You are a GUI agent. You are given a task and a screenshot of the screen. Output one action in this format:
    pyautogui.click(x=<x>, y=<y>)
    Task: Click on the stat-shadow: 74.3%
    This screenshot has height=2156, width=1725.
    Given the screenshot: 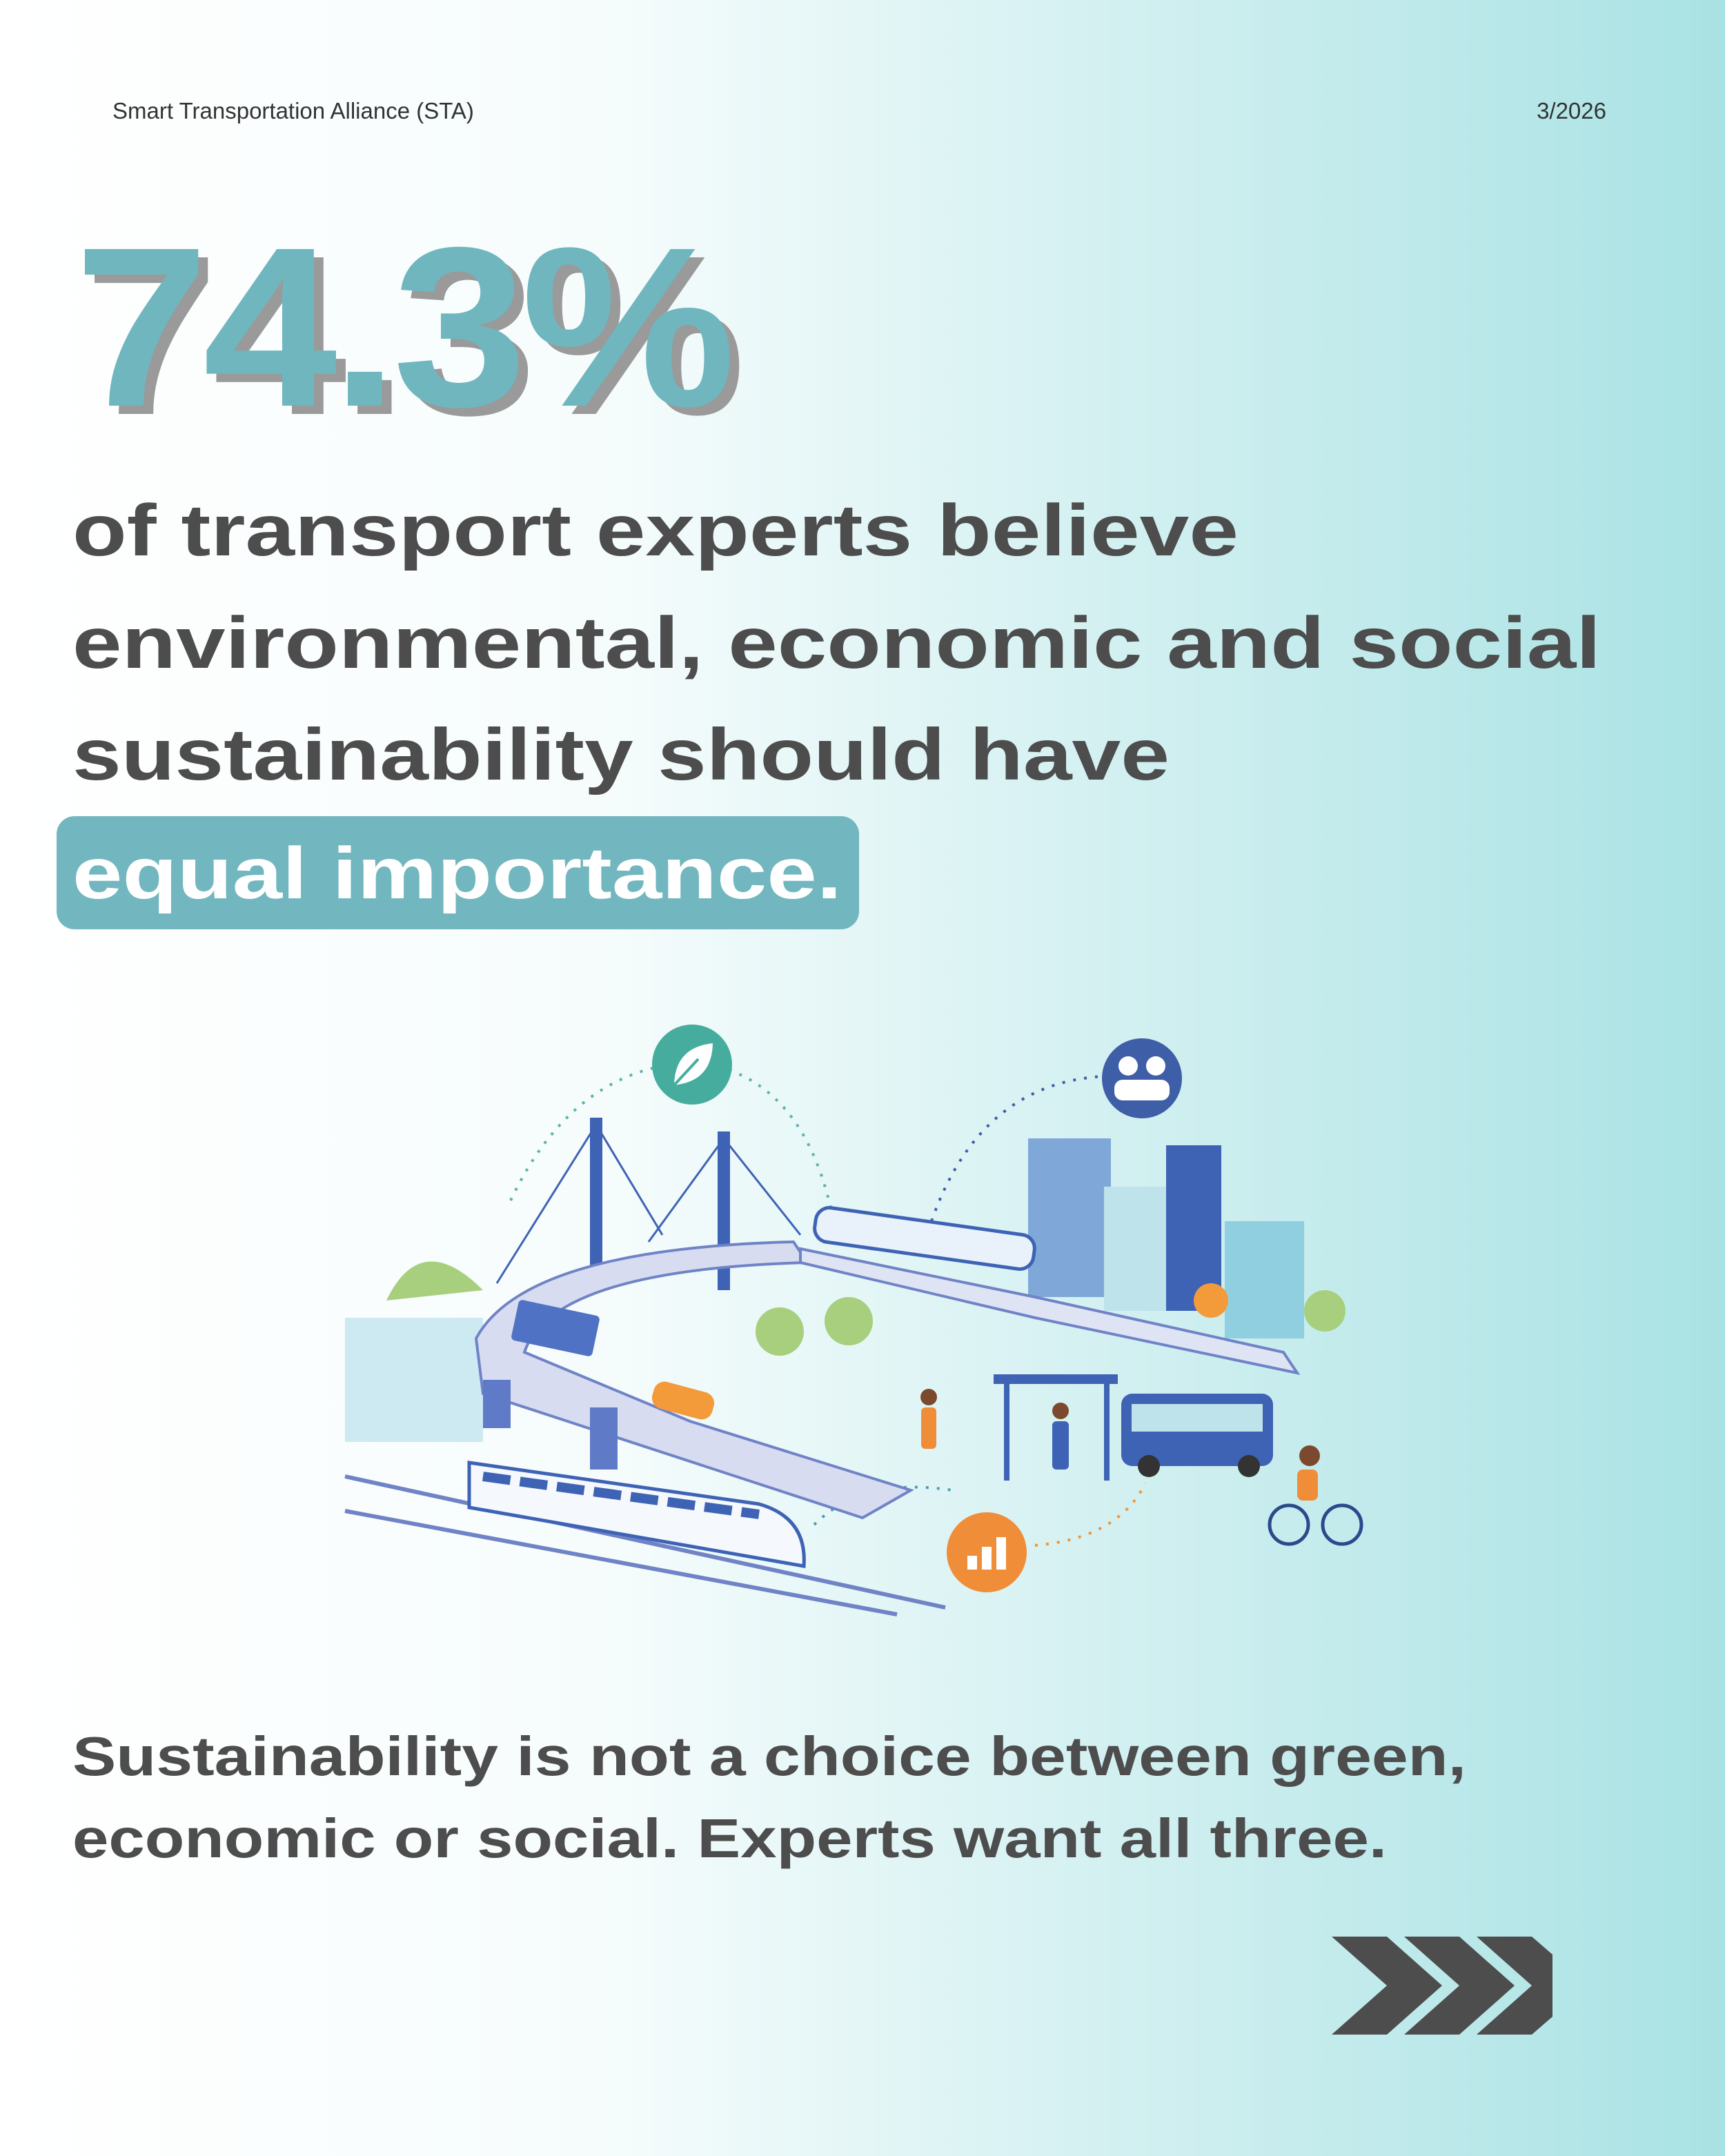 What is the action you would take?
    pyautogui.click(x=413, y=335)
    